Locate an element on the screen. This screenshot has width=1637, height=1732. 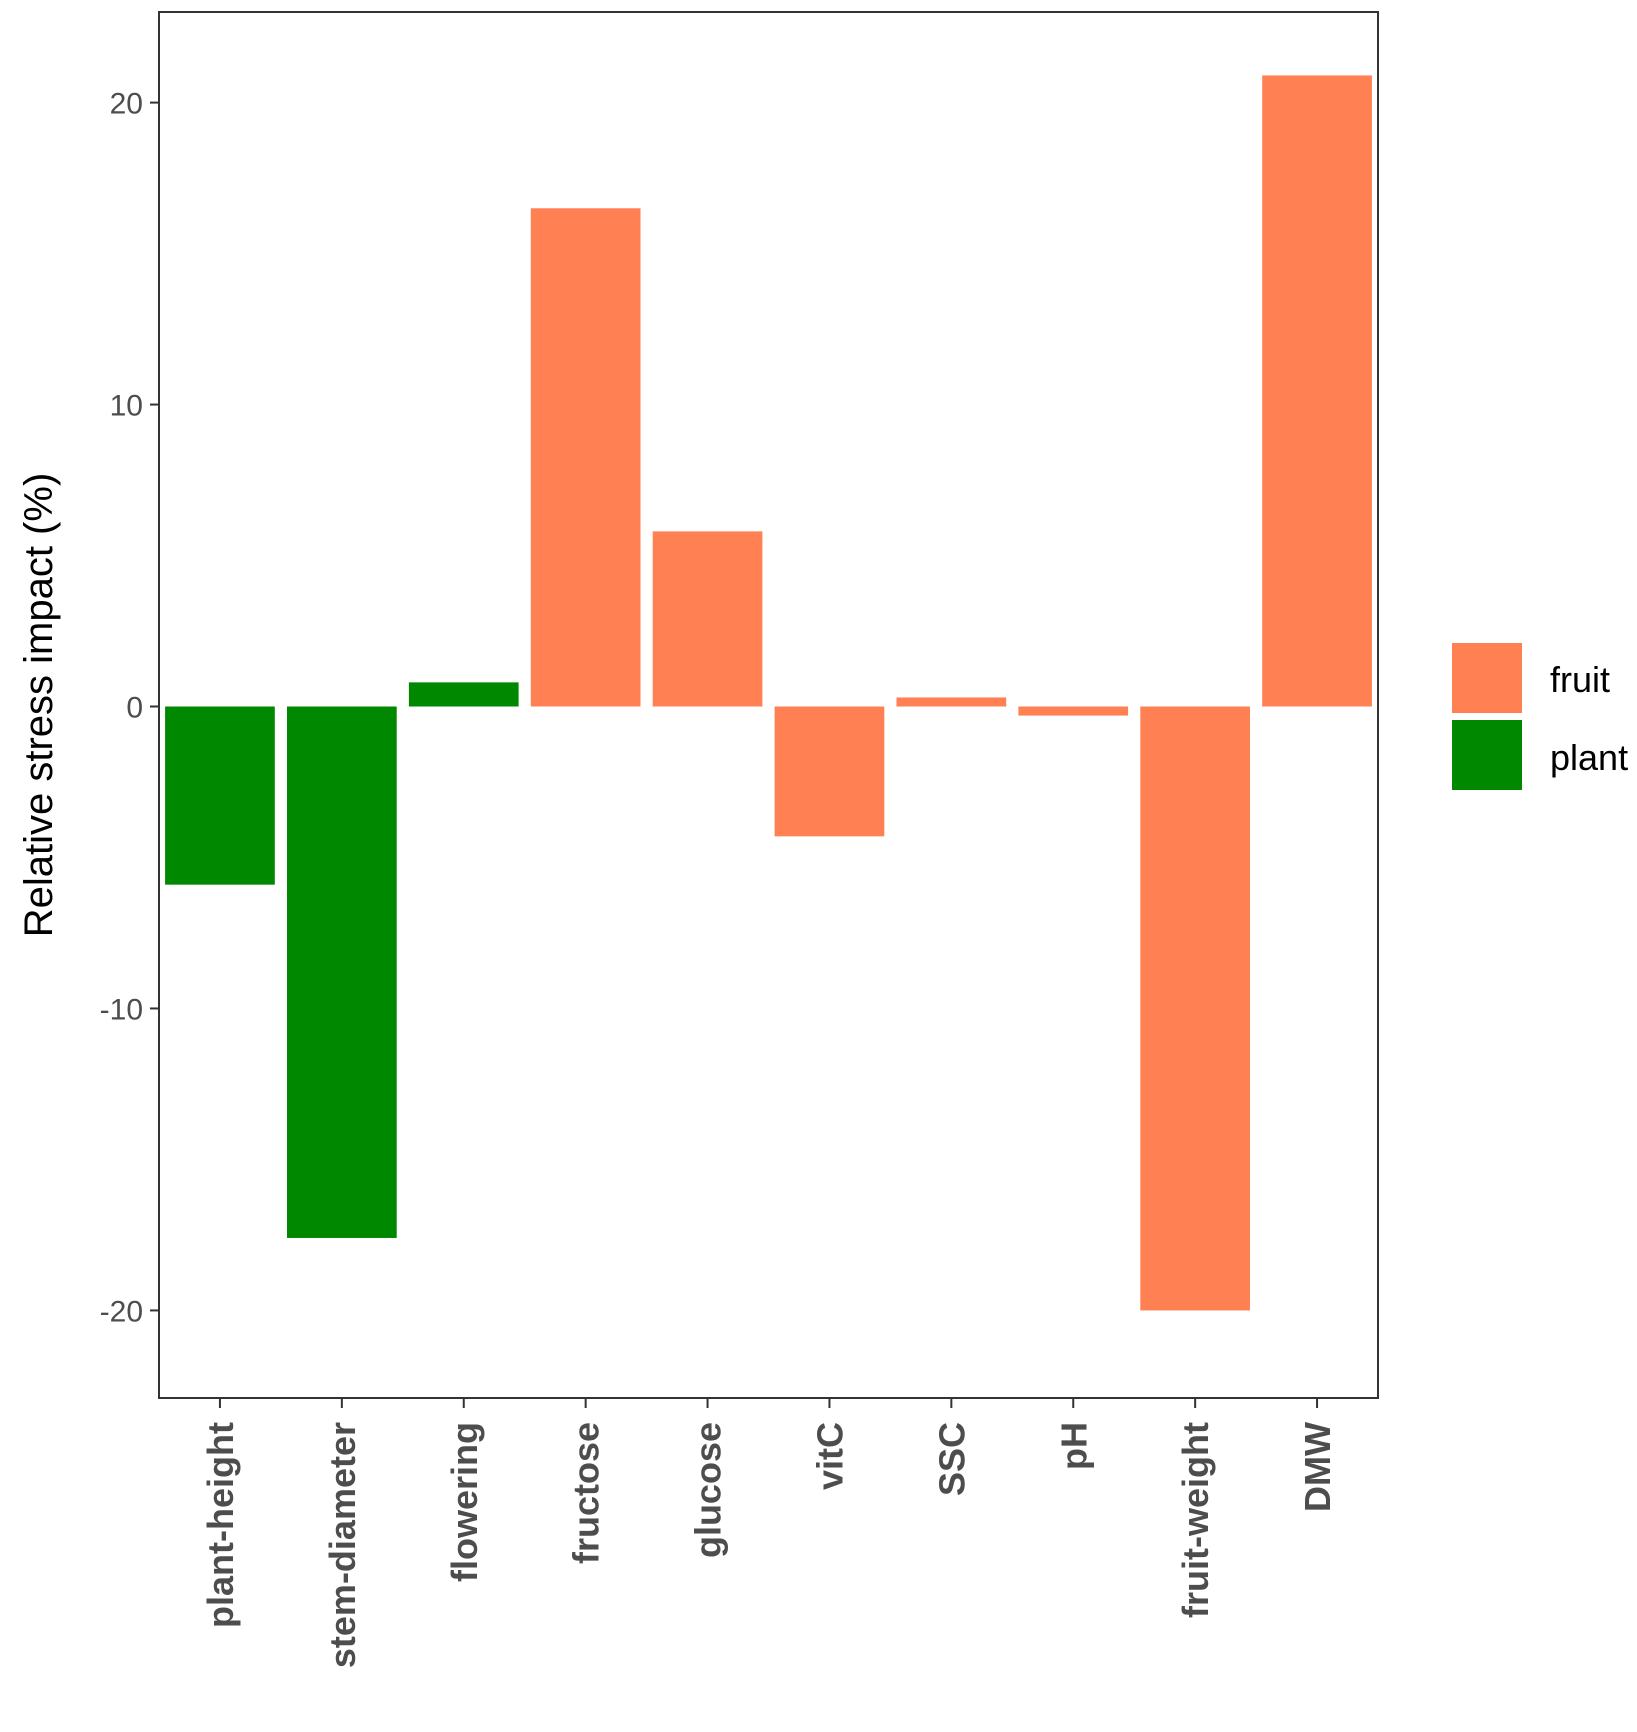
bar-DMW is located at coordinates (1317, 391).